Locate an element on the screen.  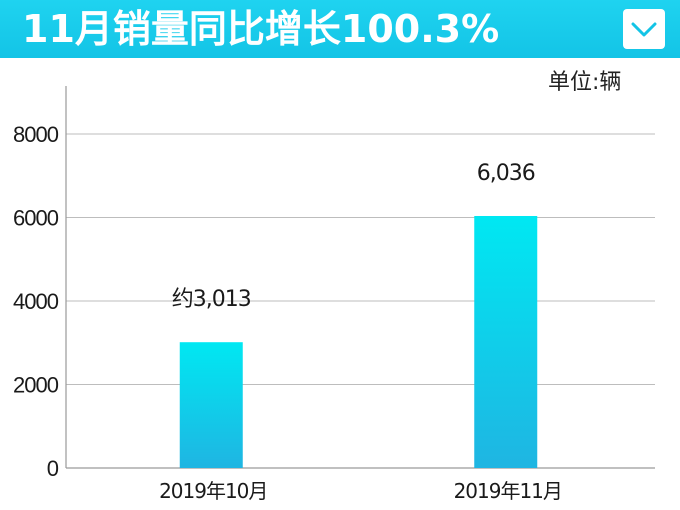
title-banner: 11月销量同比增长100.3% is located at coordinates (340, 29).